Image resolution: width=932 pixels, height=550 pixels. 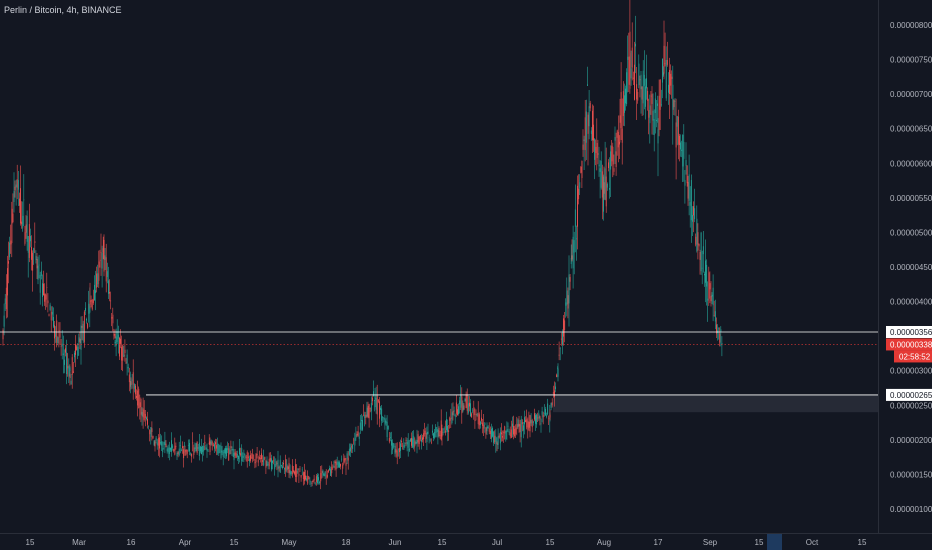 What do you see at coordinates (911, 60) in the screenshot?
I see `y-tick-label: 0.00000750` at bounding box center [911, 60].